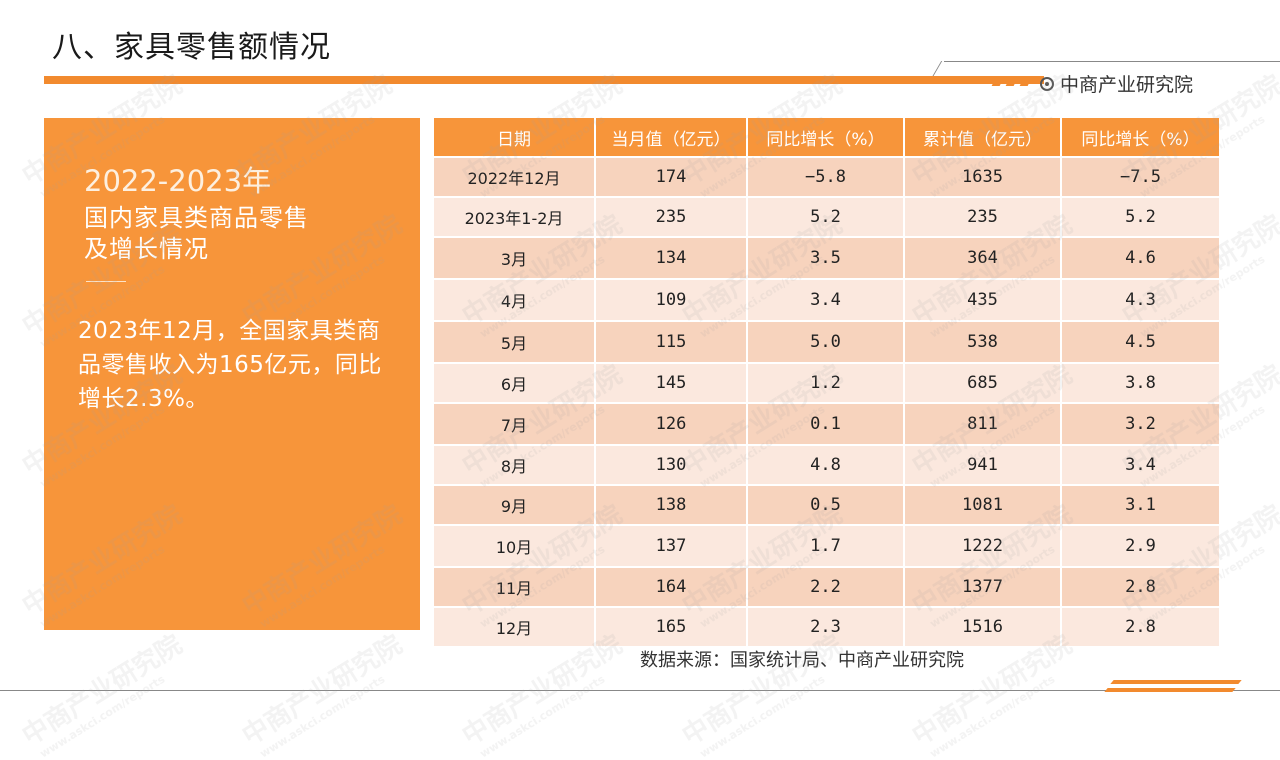 Image resolution: width=1280 pixels, height=760 pixels. I want to click on panel-year: 2022-2023年, so click(178, 181).